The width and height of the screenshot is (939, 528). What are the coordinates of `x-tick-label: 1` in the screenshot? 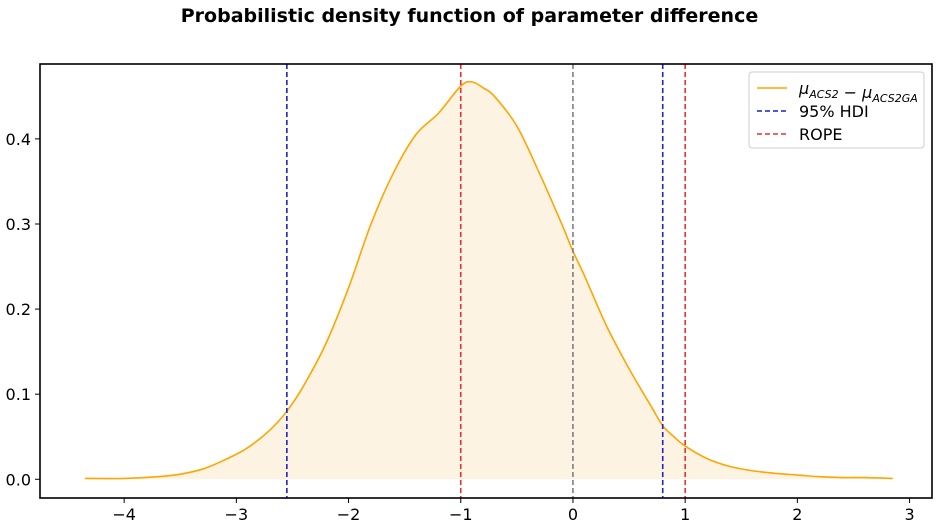 It's located at (685, 514).